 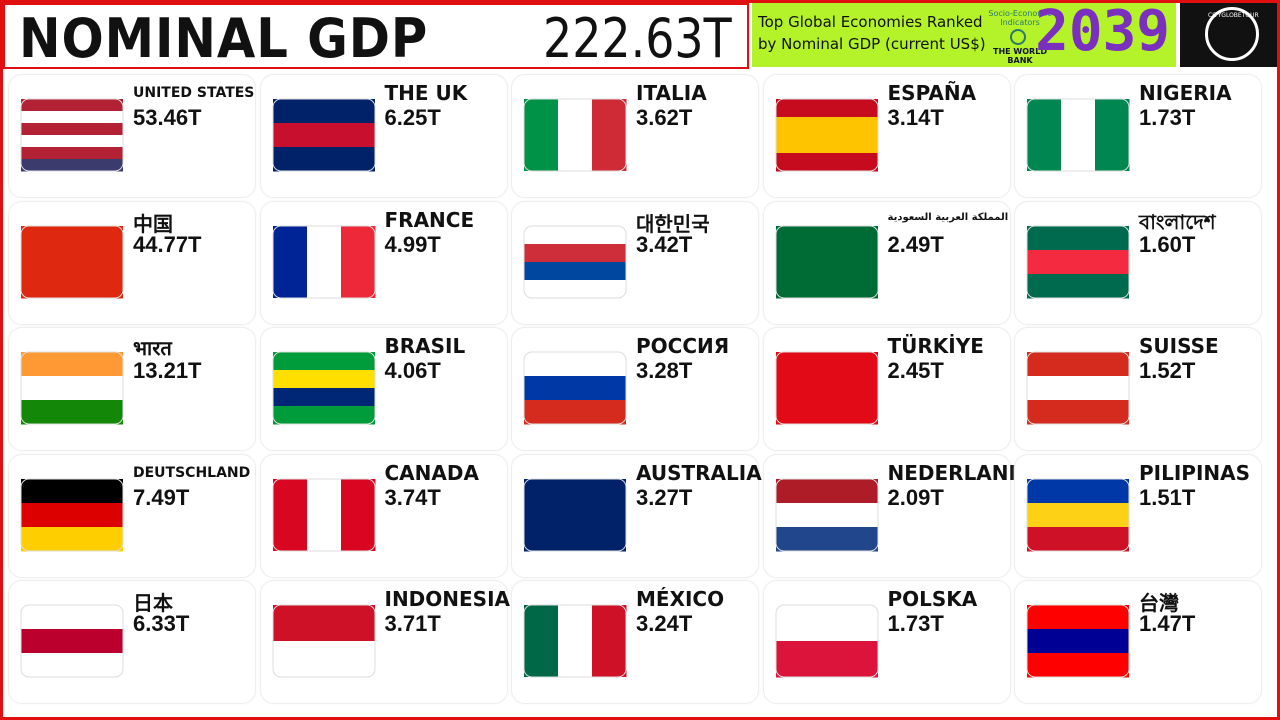 What do you see at coordinates (636, 515) in the screenshot?
I see `country-card: AUSTRALIA 3.27T` at bounding box center [636, 515].